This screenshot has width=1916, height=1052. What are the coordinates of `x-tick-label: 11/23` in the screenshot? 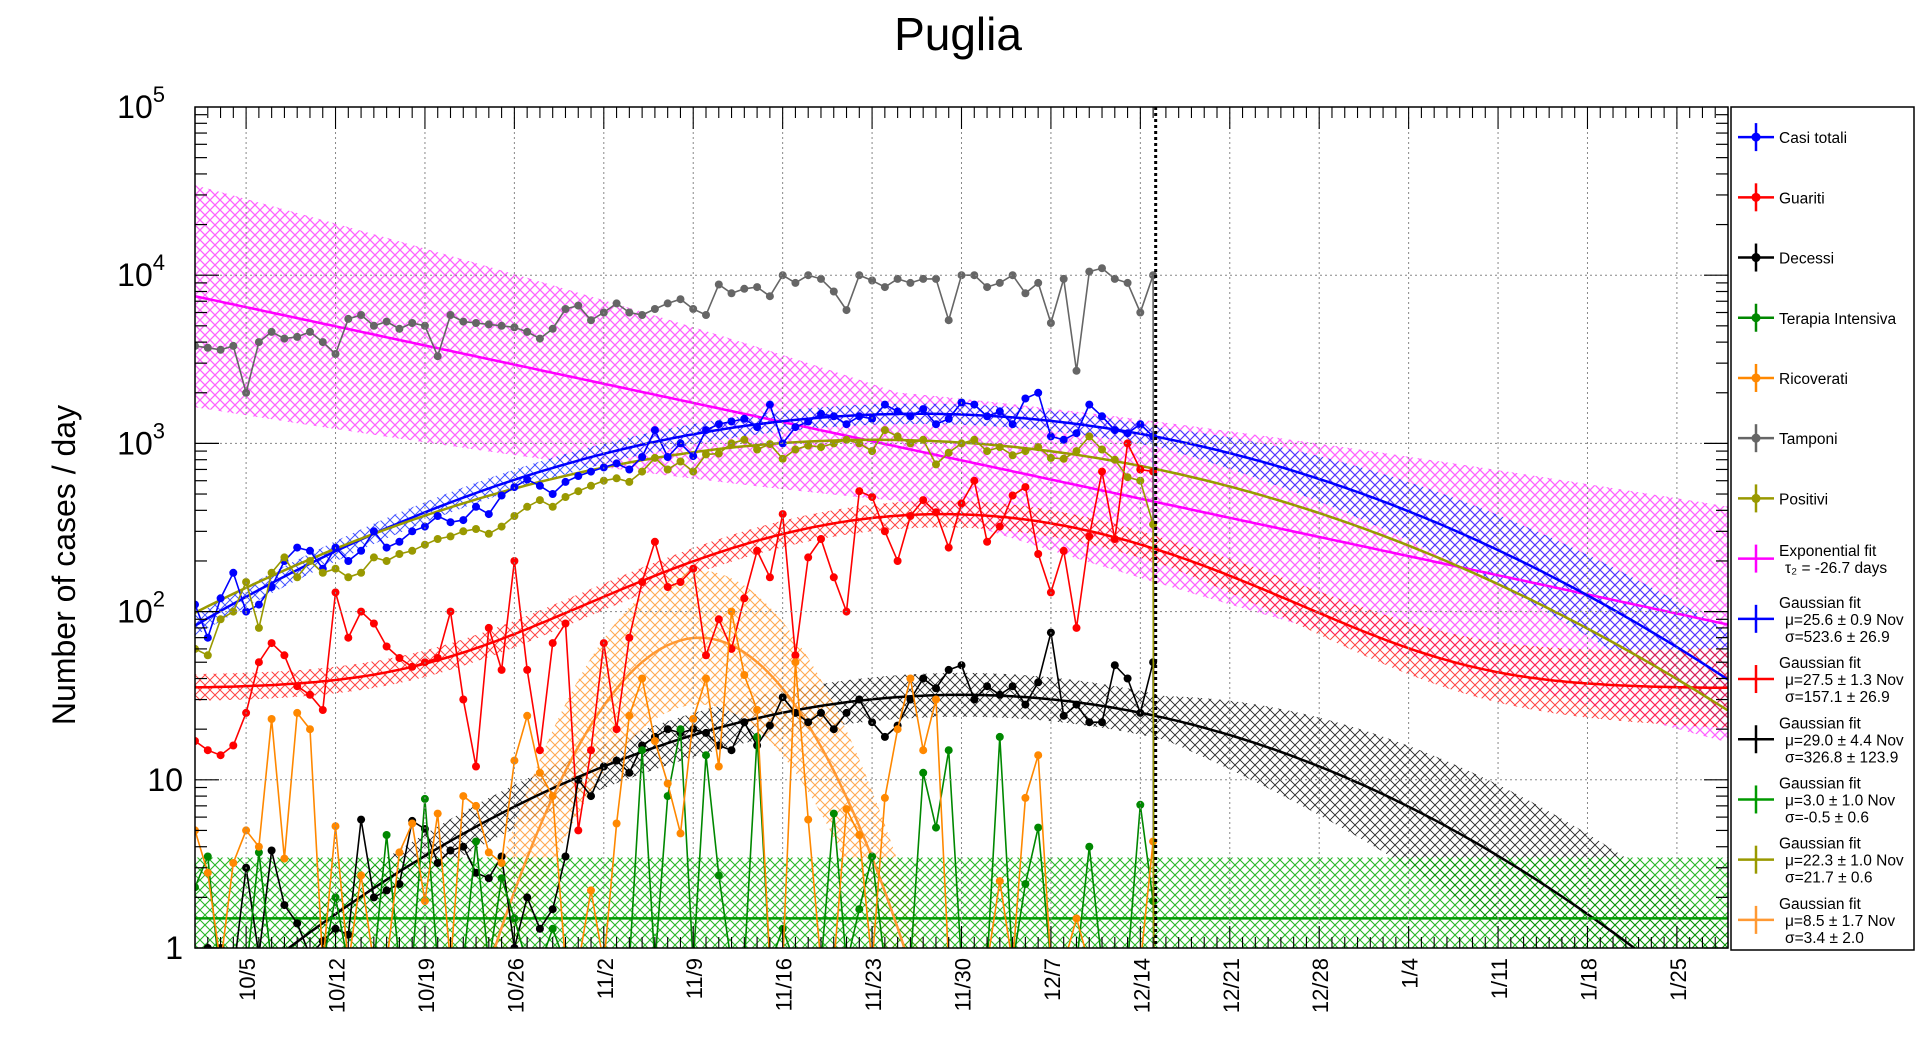 It's located at (873, 984).